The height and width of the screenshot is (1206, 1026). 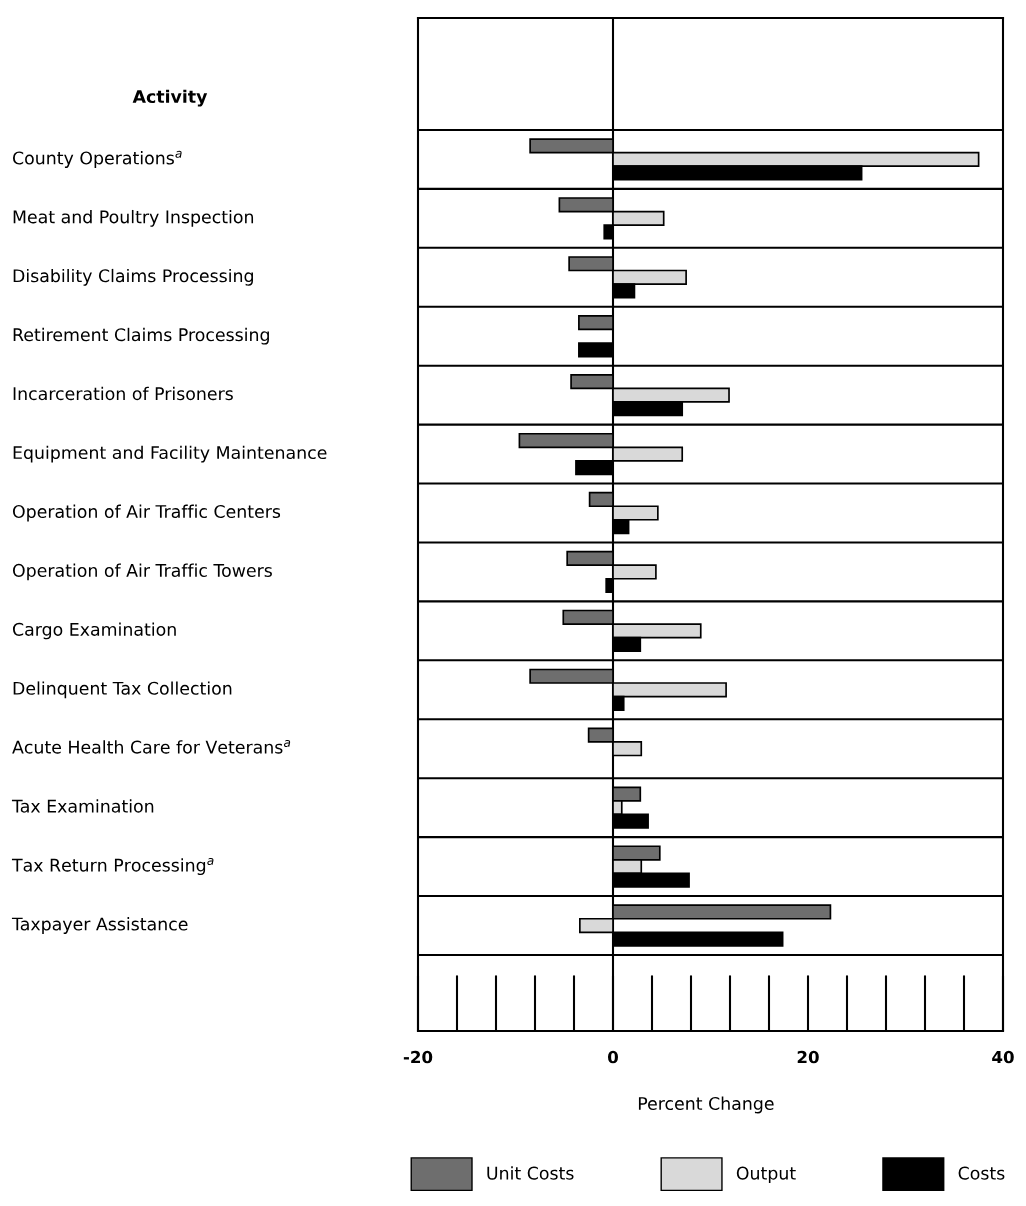 What do you see at coordinates (112, 866) in the screenshot?
I see `y-tick-label: Tax Return Processing$^{a}$` at bounding box center [112, 866].